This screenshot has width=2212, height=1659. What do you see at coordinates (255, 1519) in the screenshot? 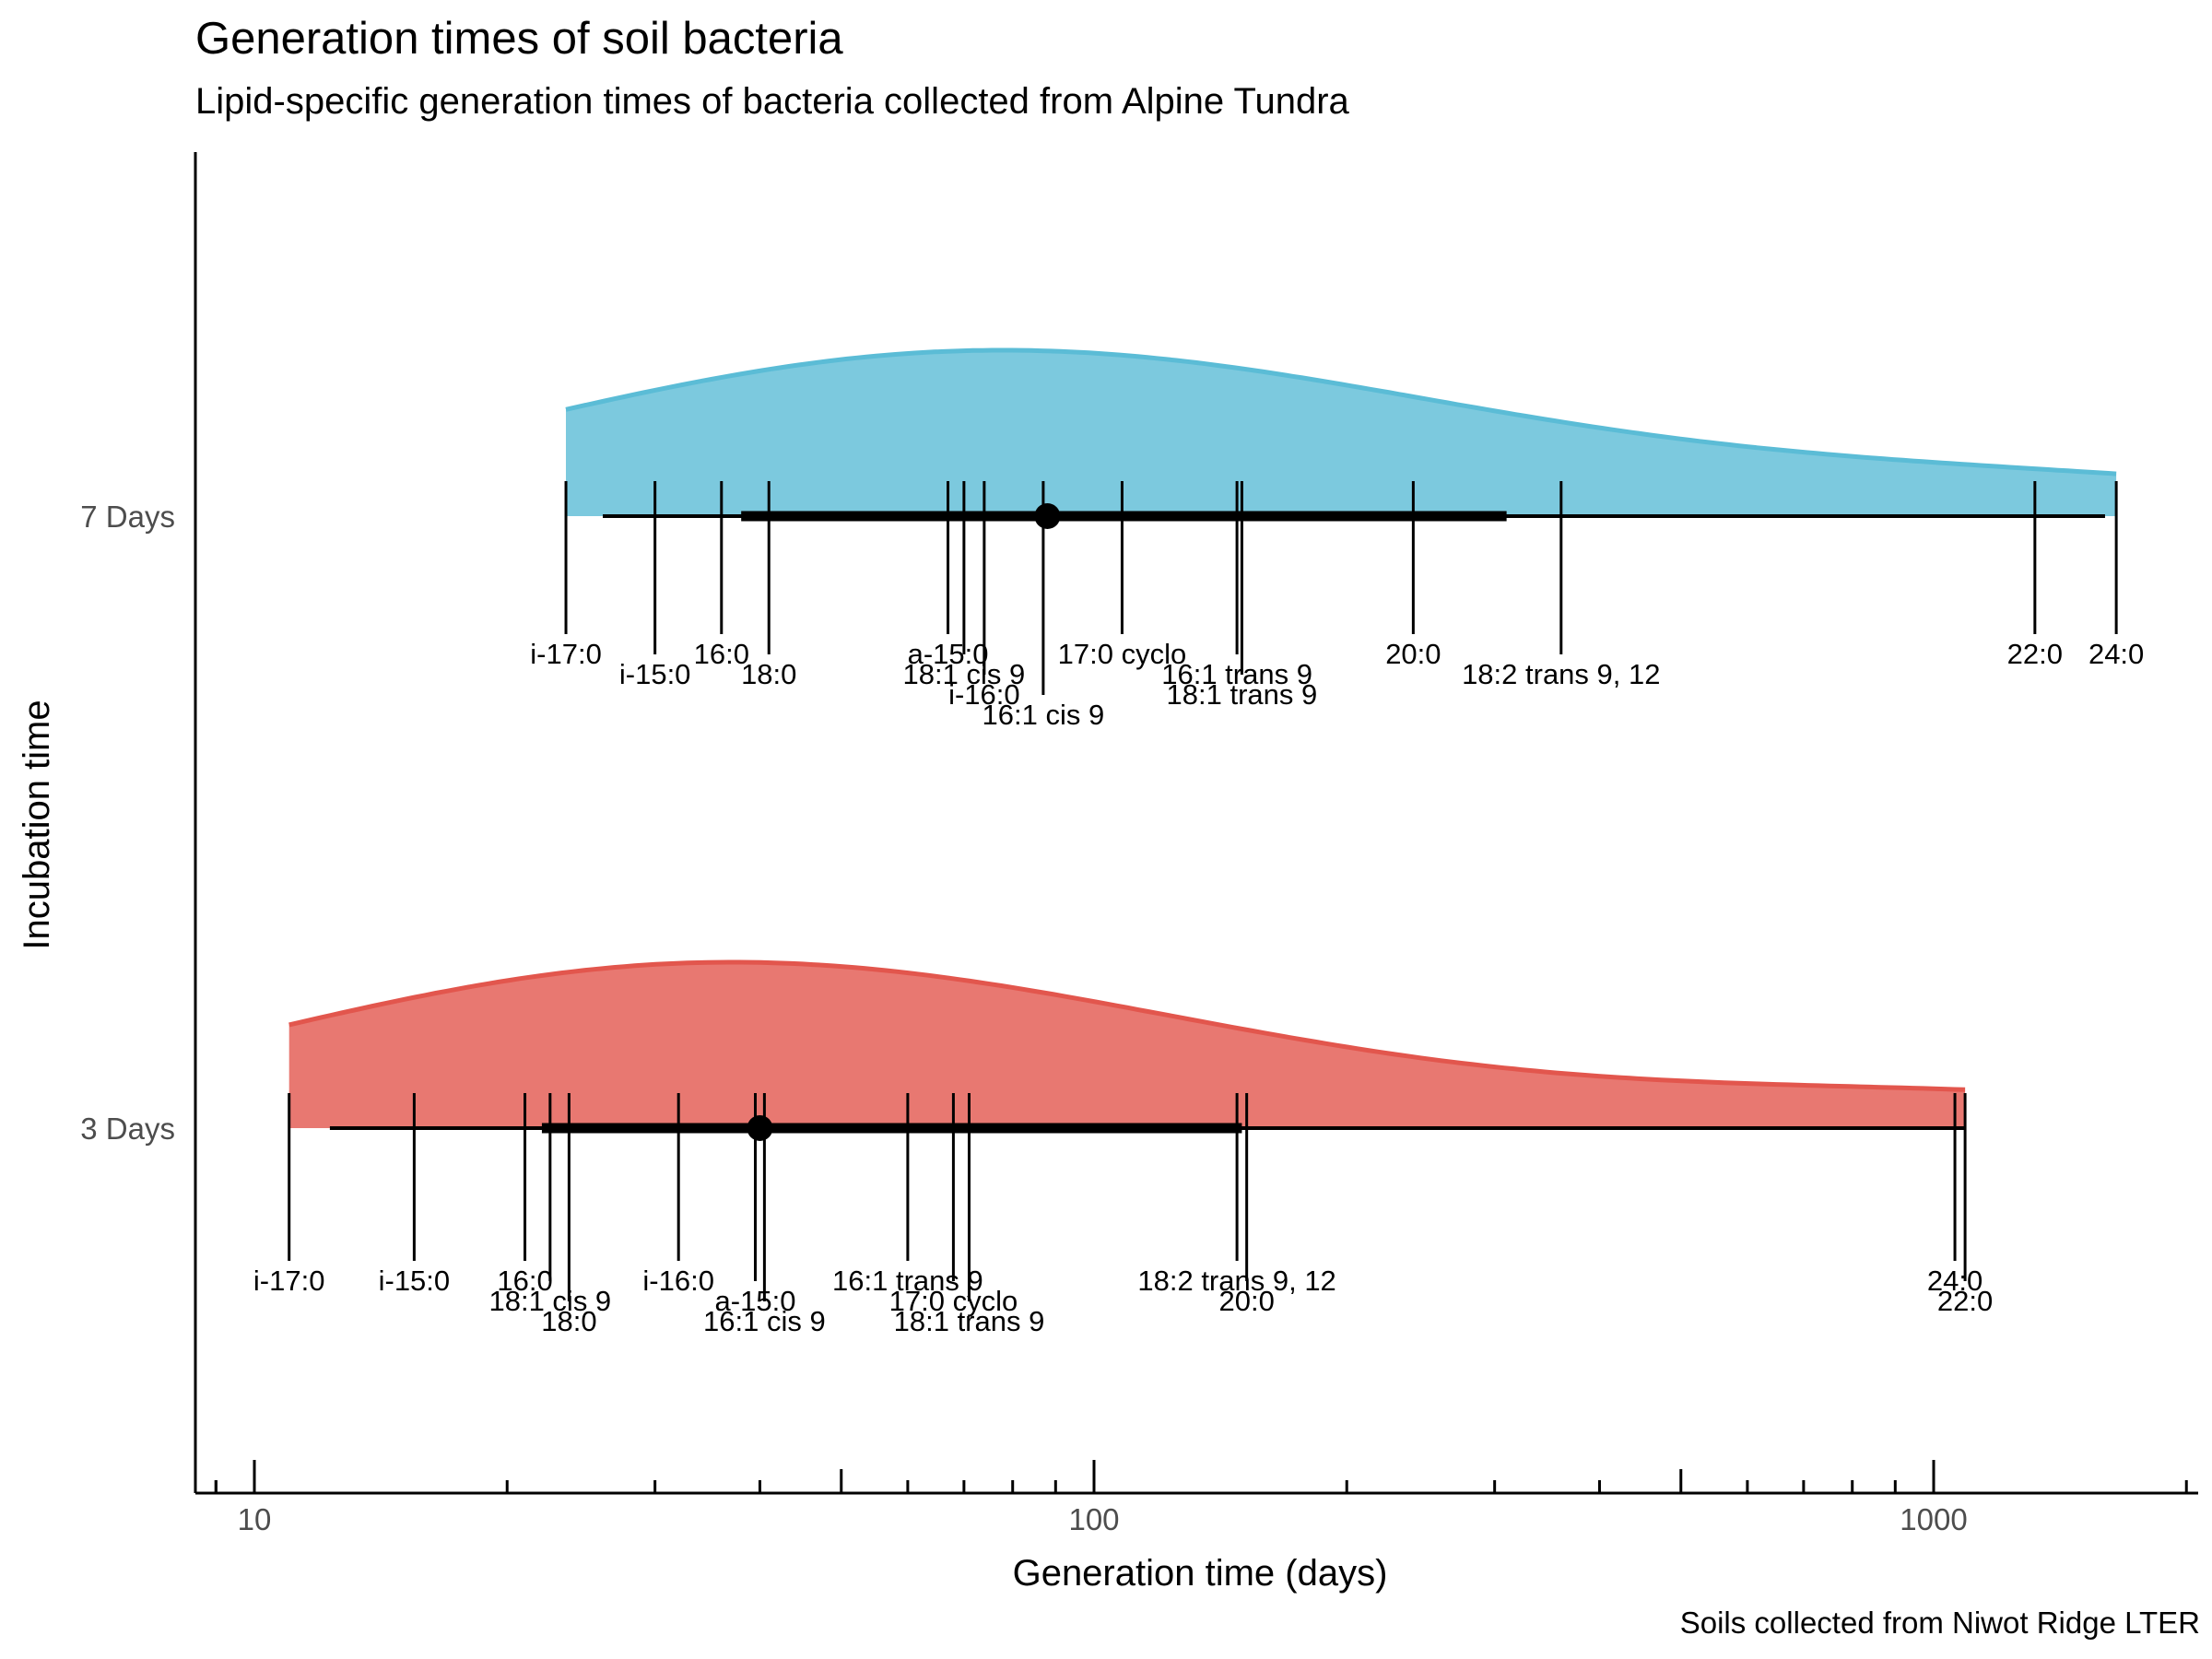
I see `x-tick-label: 10` at bounding box center [255, 1519].